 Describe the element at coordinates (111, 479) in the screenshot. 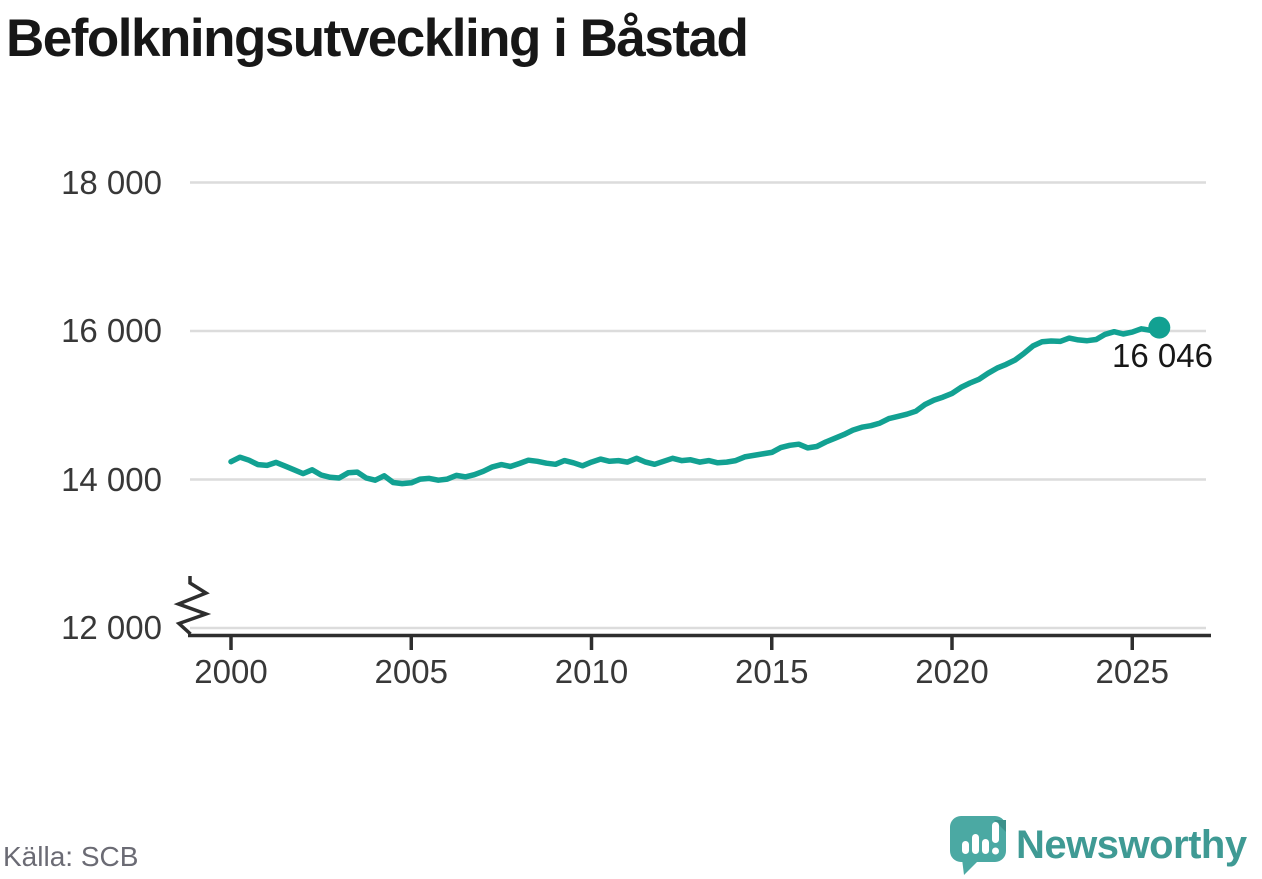

I see `y-tick-label-14000: 14 000` at that location.